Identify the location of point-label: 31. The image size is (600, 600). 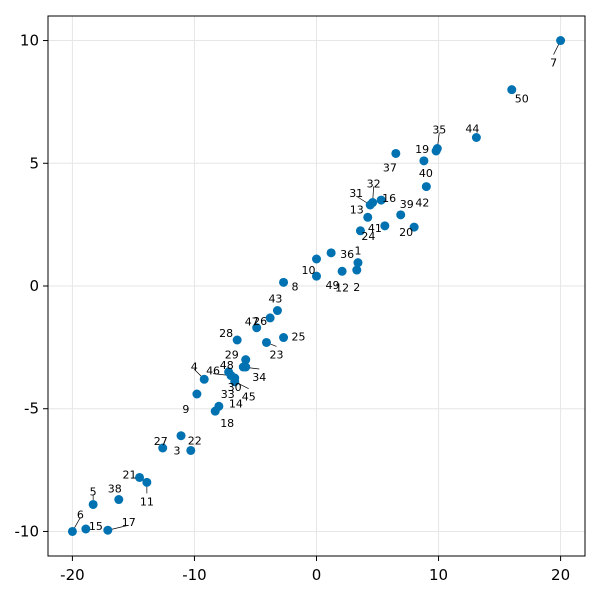
(356, 193).